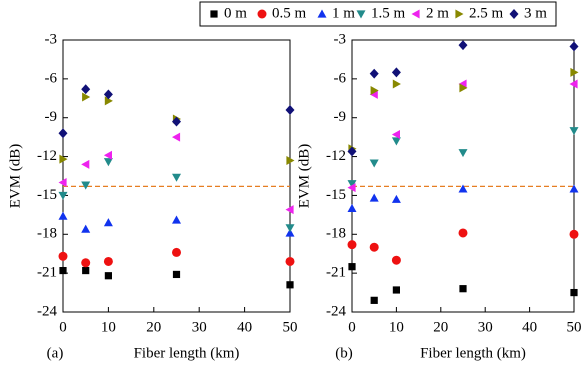 Image resolution: width=586 pixels, height=370 pixels. What do you see at coordinates (343, 13) in the screenshot?
I see `legend-label: 1 m` at bounding box center [343, 13].